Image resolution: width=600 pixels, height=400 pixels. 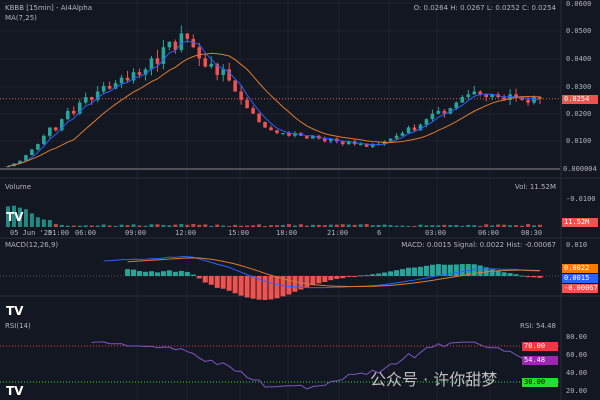 I want to click on price-tick: 0.0300, so click(x=579, y=87).